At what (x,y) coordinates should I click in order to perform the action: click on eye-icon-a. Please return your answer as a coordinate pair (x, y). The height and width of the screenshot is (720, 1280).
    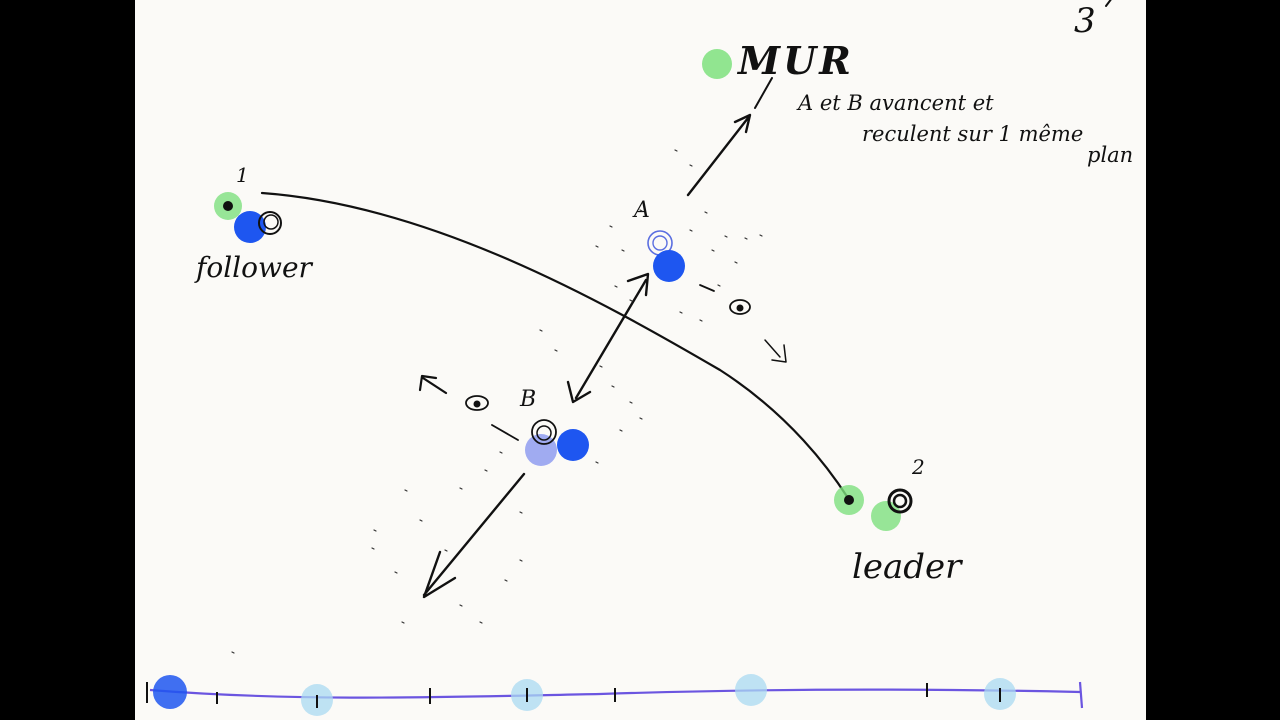
    Looking at the image, I should click on (740, 307).